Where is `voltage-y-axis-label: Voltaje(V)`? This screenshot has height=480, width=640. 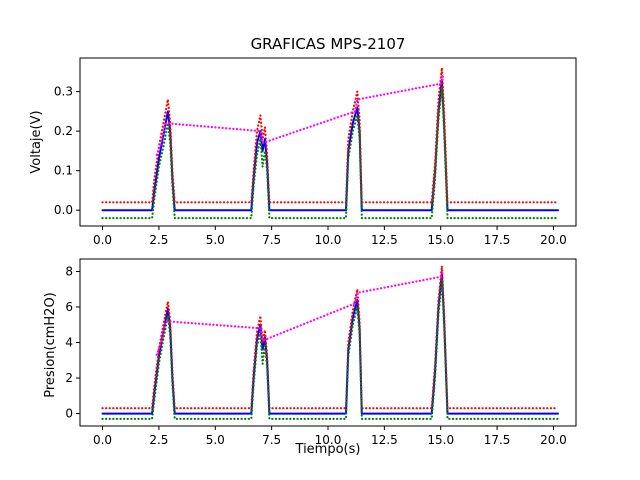
voltage-y-axis-label: Voltaje(V) is located at coordinates (36, 141).